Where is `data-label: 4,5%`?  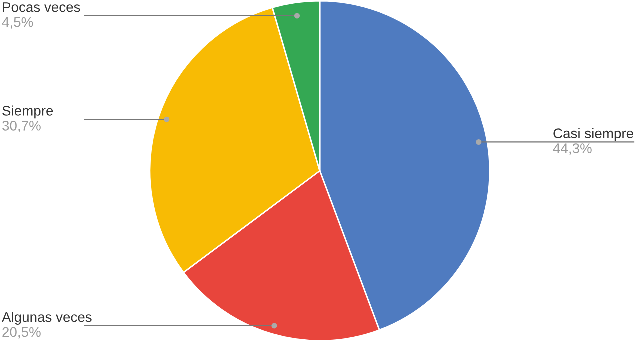 data-label: 4,5% is located at coordinates (18, 23).